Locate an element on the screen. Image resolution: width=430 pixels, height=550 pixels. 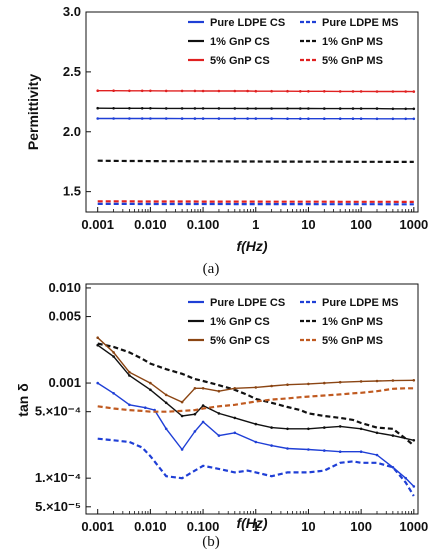
y-tick-label: 1.×10⁻⁴ is located at coordinates (58, 477).